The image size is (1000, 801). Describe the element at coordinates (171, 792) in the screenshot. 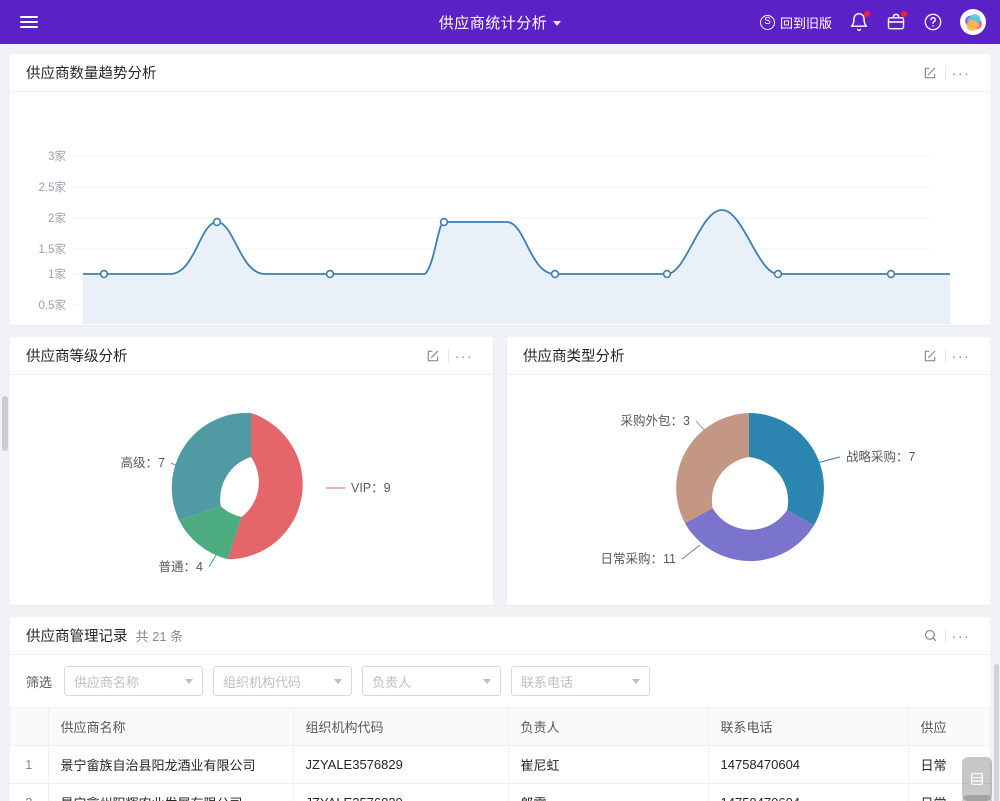

I see `row-supplier-name: 景宁畲州阳辉农业发展有限公司` at that location.